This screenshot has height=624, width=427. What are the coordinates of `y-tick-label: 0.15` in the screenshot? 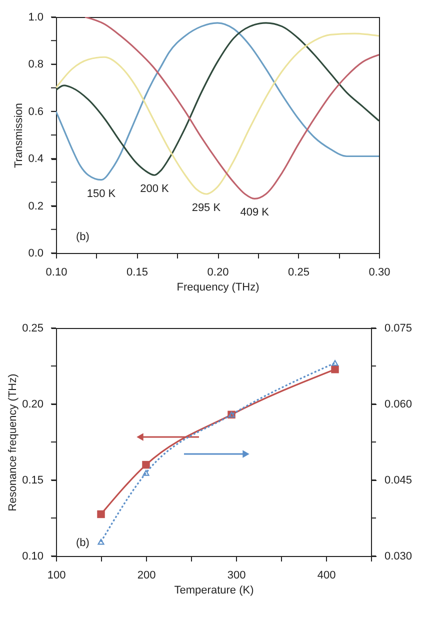 It's located at (33, 480).